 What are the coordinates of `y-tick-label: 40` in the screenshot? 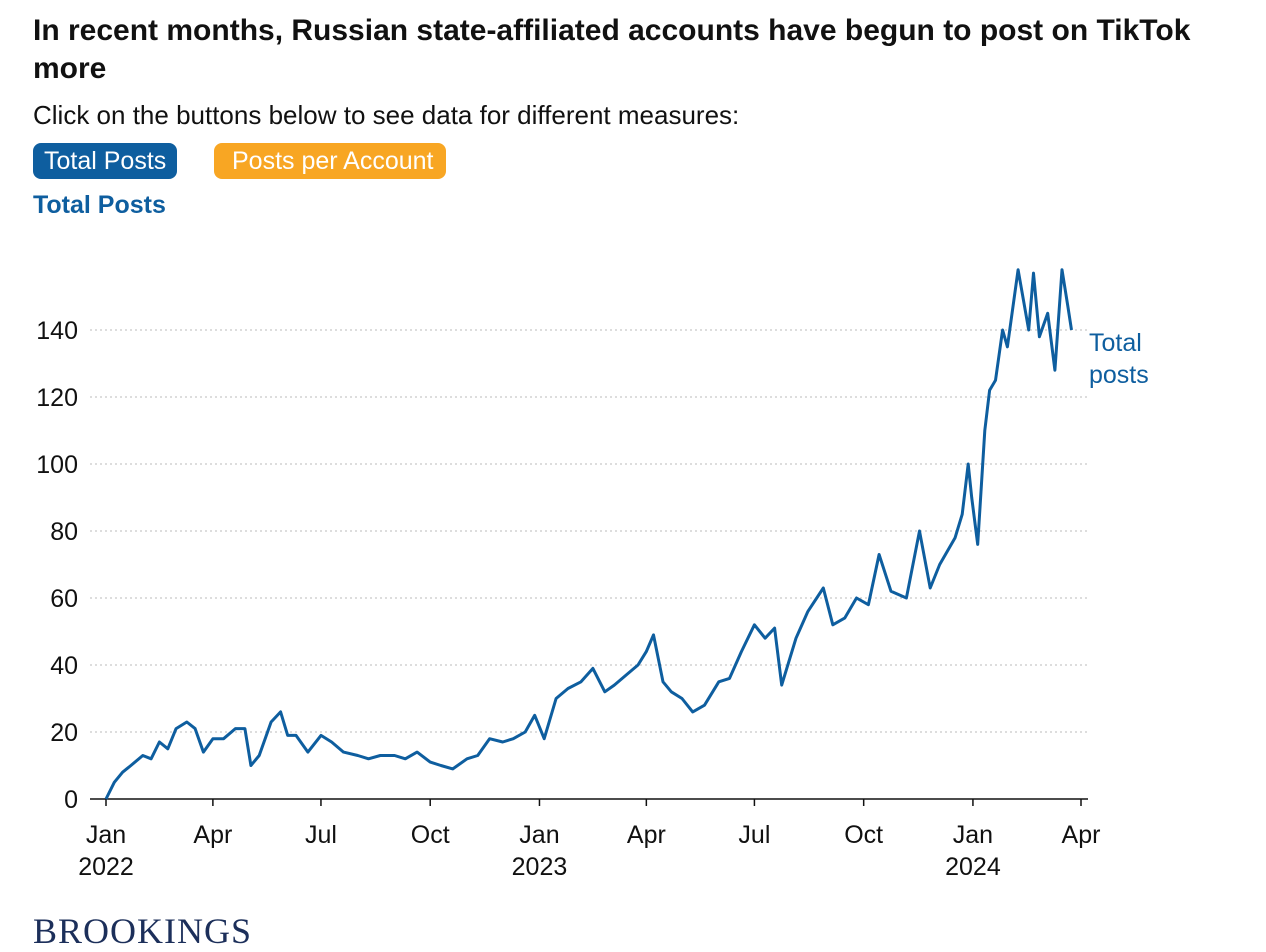 It's located at (64, 666).